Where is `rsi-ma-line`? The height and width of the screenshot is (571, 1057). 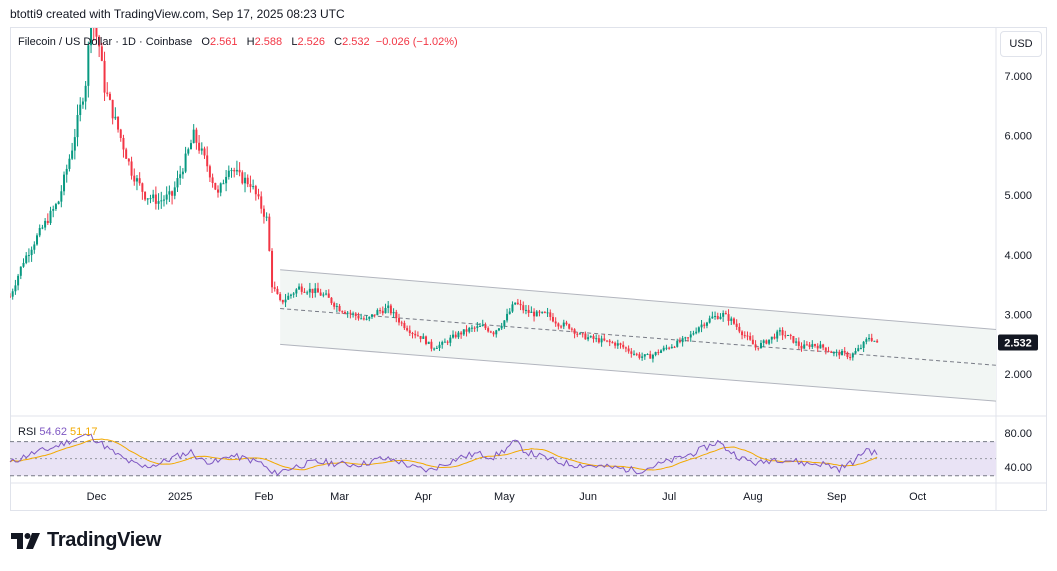 rsi-ma-line is located at coordinates (443, 454).